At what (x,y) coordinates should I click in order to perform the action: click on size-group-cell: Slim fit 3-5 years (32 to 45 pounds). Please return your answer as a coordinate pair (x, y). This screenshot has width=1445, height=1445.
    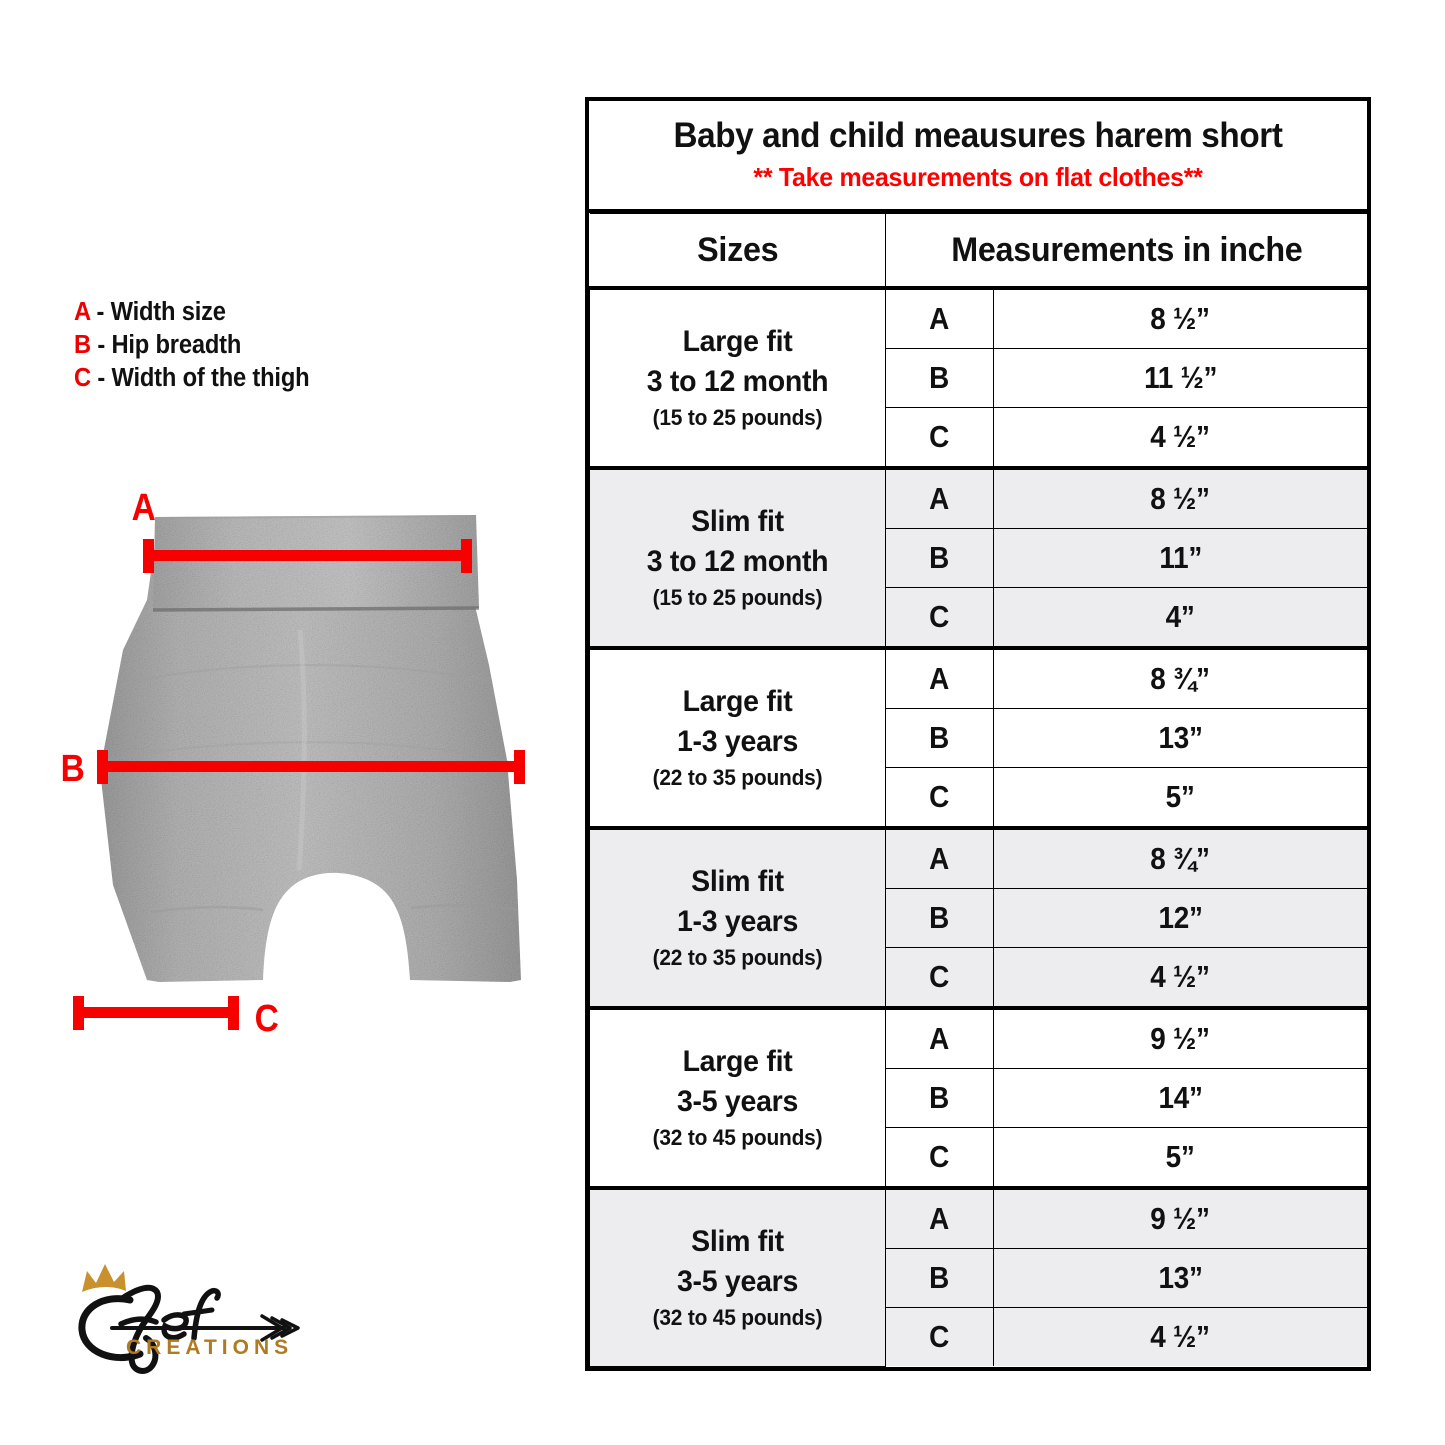
    Looking at the image, I should click on (737, 1276).